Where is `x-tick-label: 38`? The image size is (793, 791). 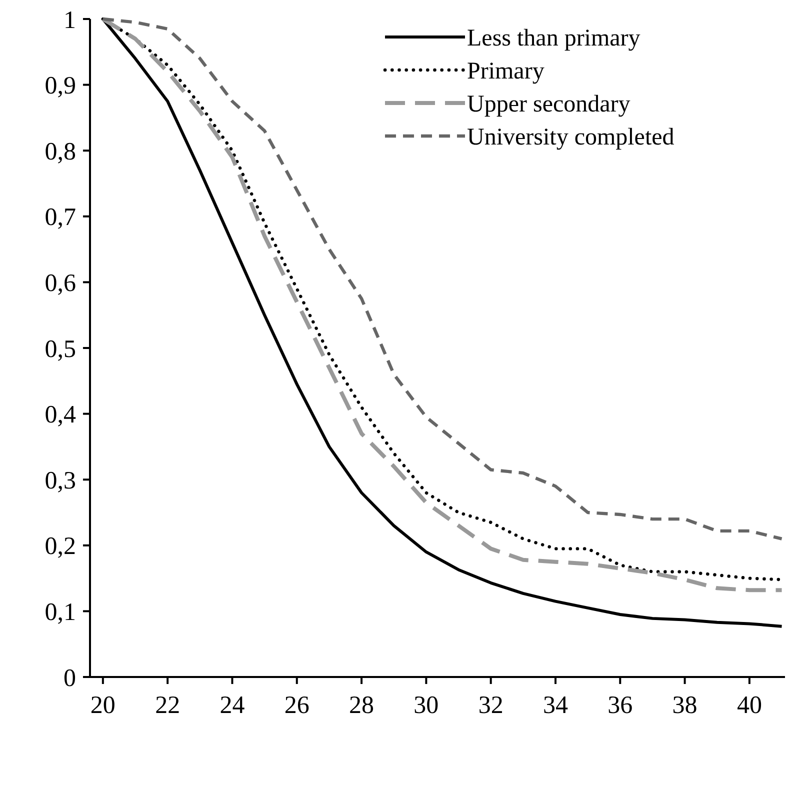
x-tick-label: 38 is located at coordinates (685, 705).